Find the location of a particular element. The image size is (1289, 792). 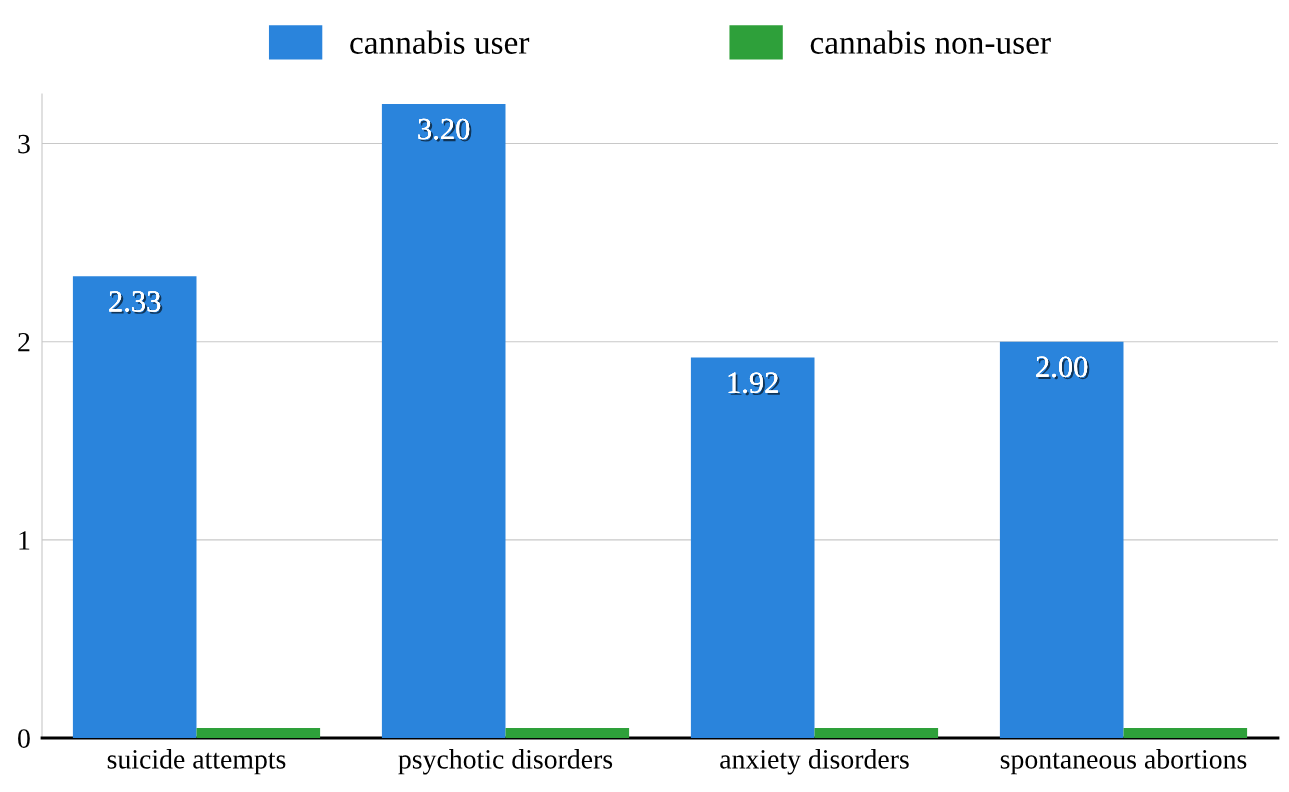

data-label: 2.00 is located at coordinates (1063, 368).